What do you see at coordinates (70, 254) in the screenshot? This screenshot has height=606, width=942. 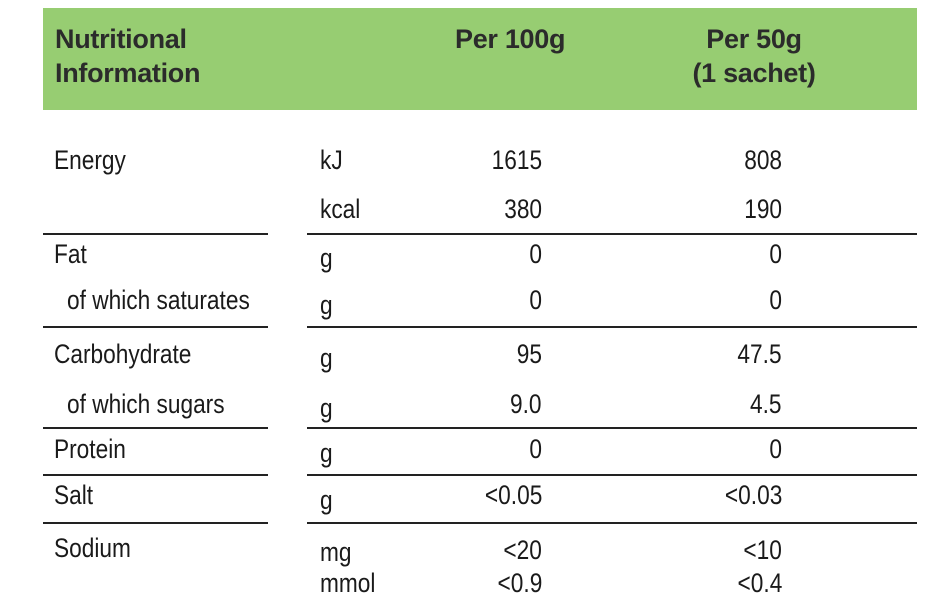 I see `row-fat-label: Fat` at bounding box center [70, 254].